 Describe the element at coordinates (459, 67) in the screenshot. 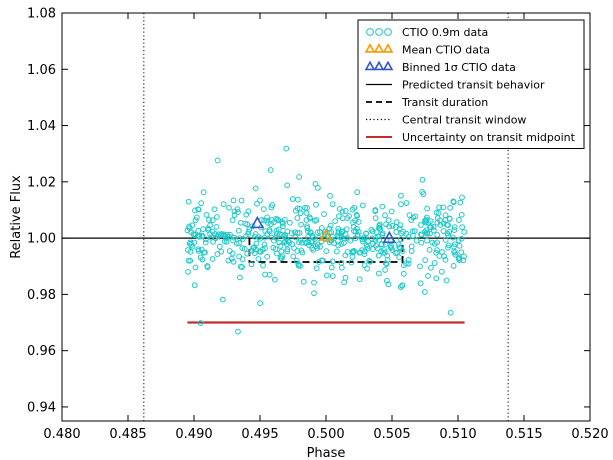

I see `legend-label-binned: Binned 1σ CTIO data` at that location.